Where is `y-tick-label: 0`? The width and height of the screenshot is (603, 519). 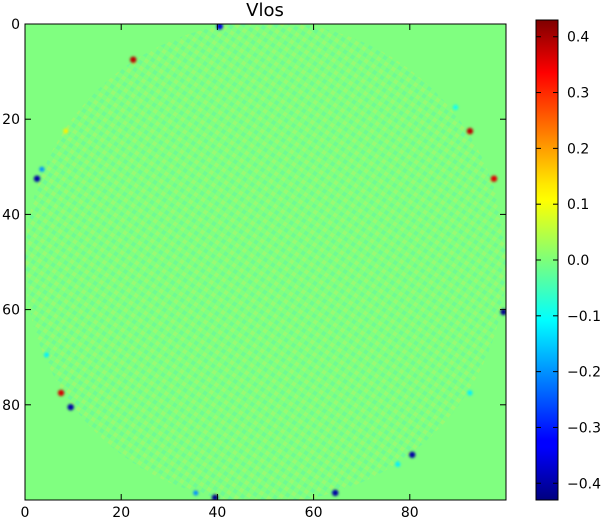
y-tick-label: 0 is located at coordinates (15, 25).